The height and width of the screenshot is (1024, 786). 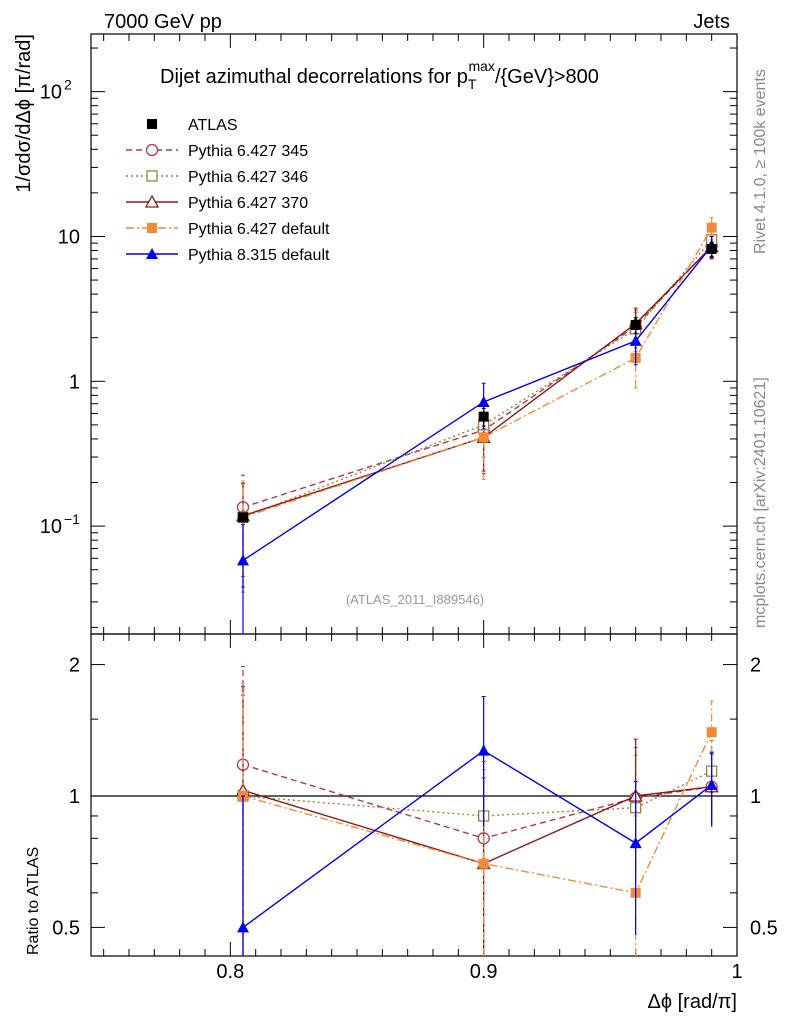 I want to click on ratio-tick-label-right: 1, so click(x=755, y=797).